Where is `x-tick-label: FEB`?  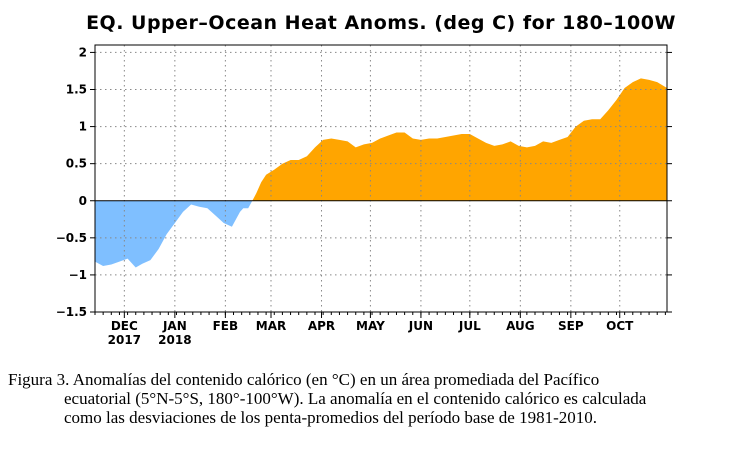
x-tick-label: FEB is located at coordinates (226, 326).